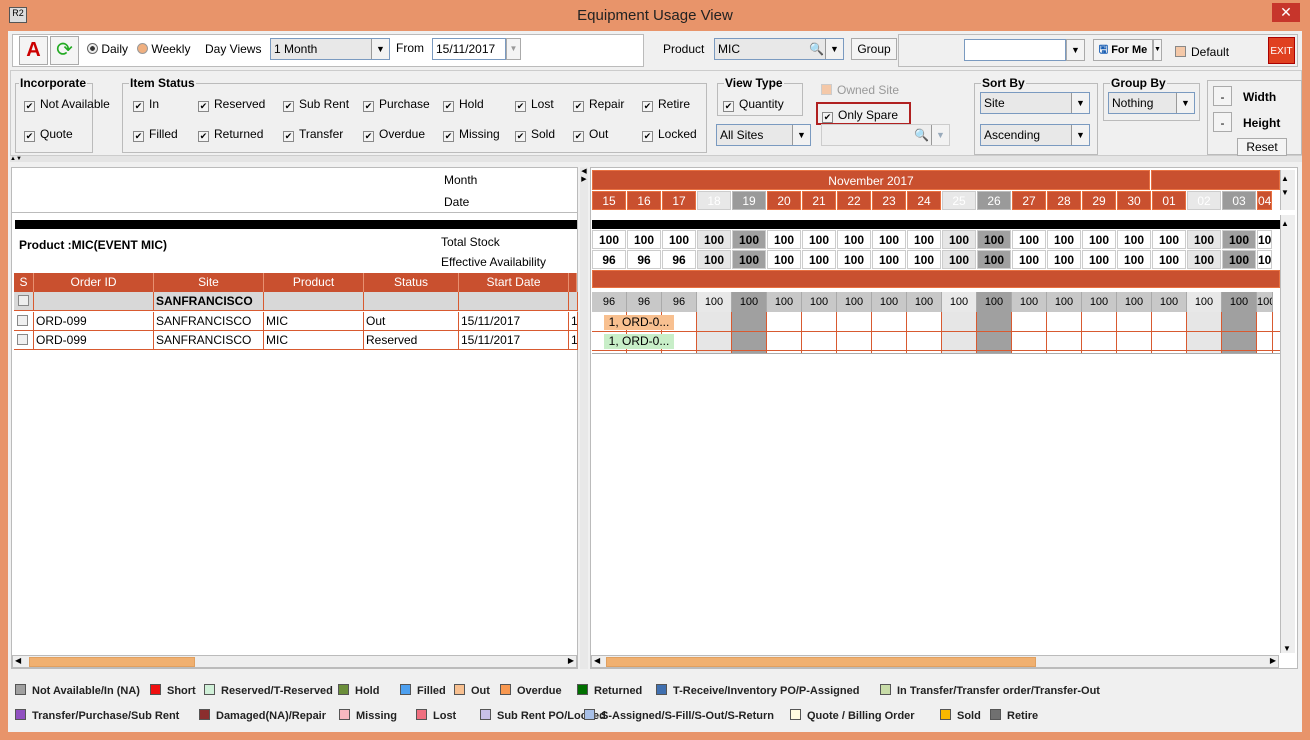 Image resolution: width=1310 pixels, height=740 pixels. Describe the element at coordinates (669, 134) in the screenshot. I see `status-checkbox-locked: ✔ Locked` at that location.